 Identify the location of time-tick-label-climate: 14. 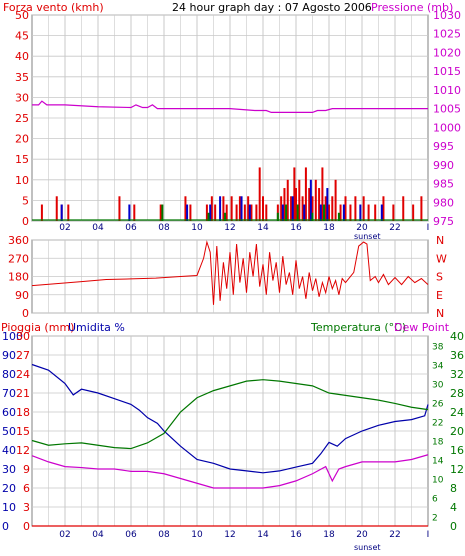
(263, 535).